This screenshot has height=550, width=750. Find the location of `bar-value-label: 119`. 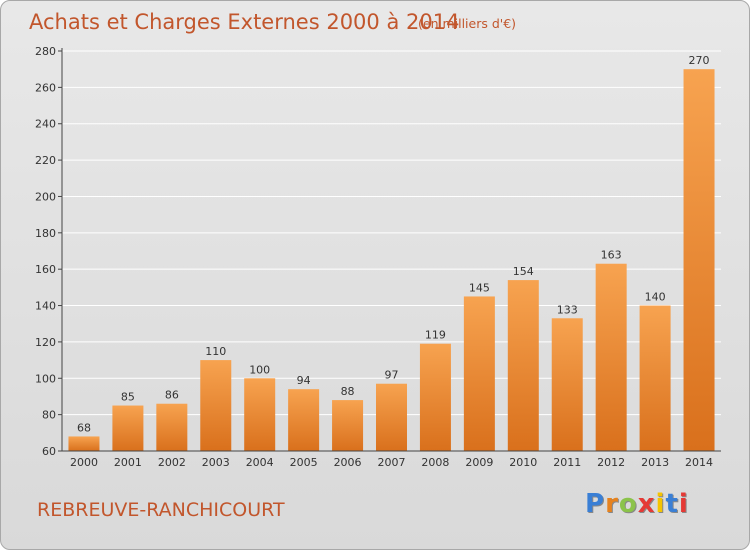

bar-value-label: 119 is located at coordinates (435, 335).